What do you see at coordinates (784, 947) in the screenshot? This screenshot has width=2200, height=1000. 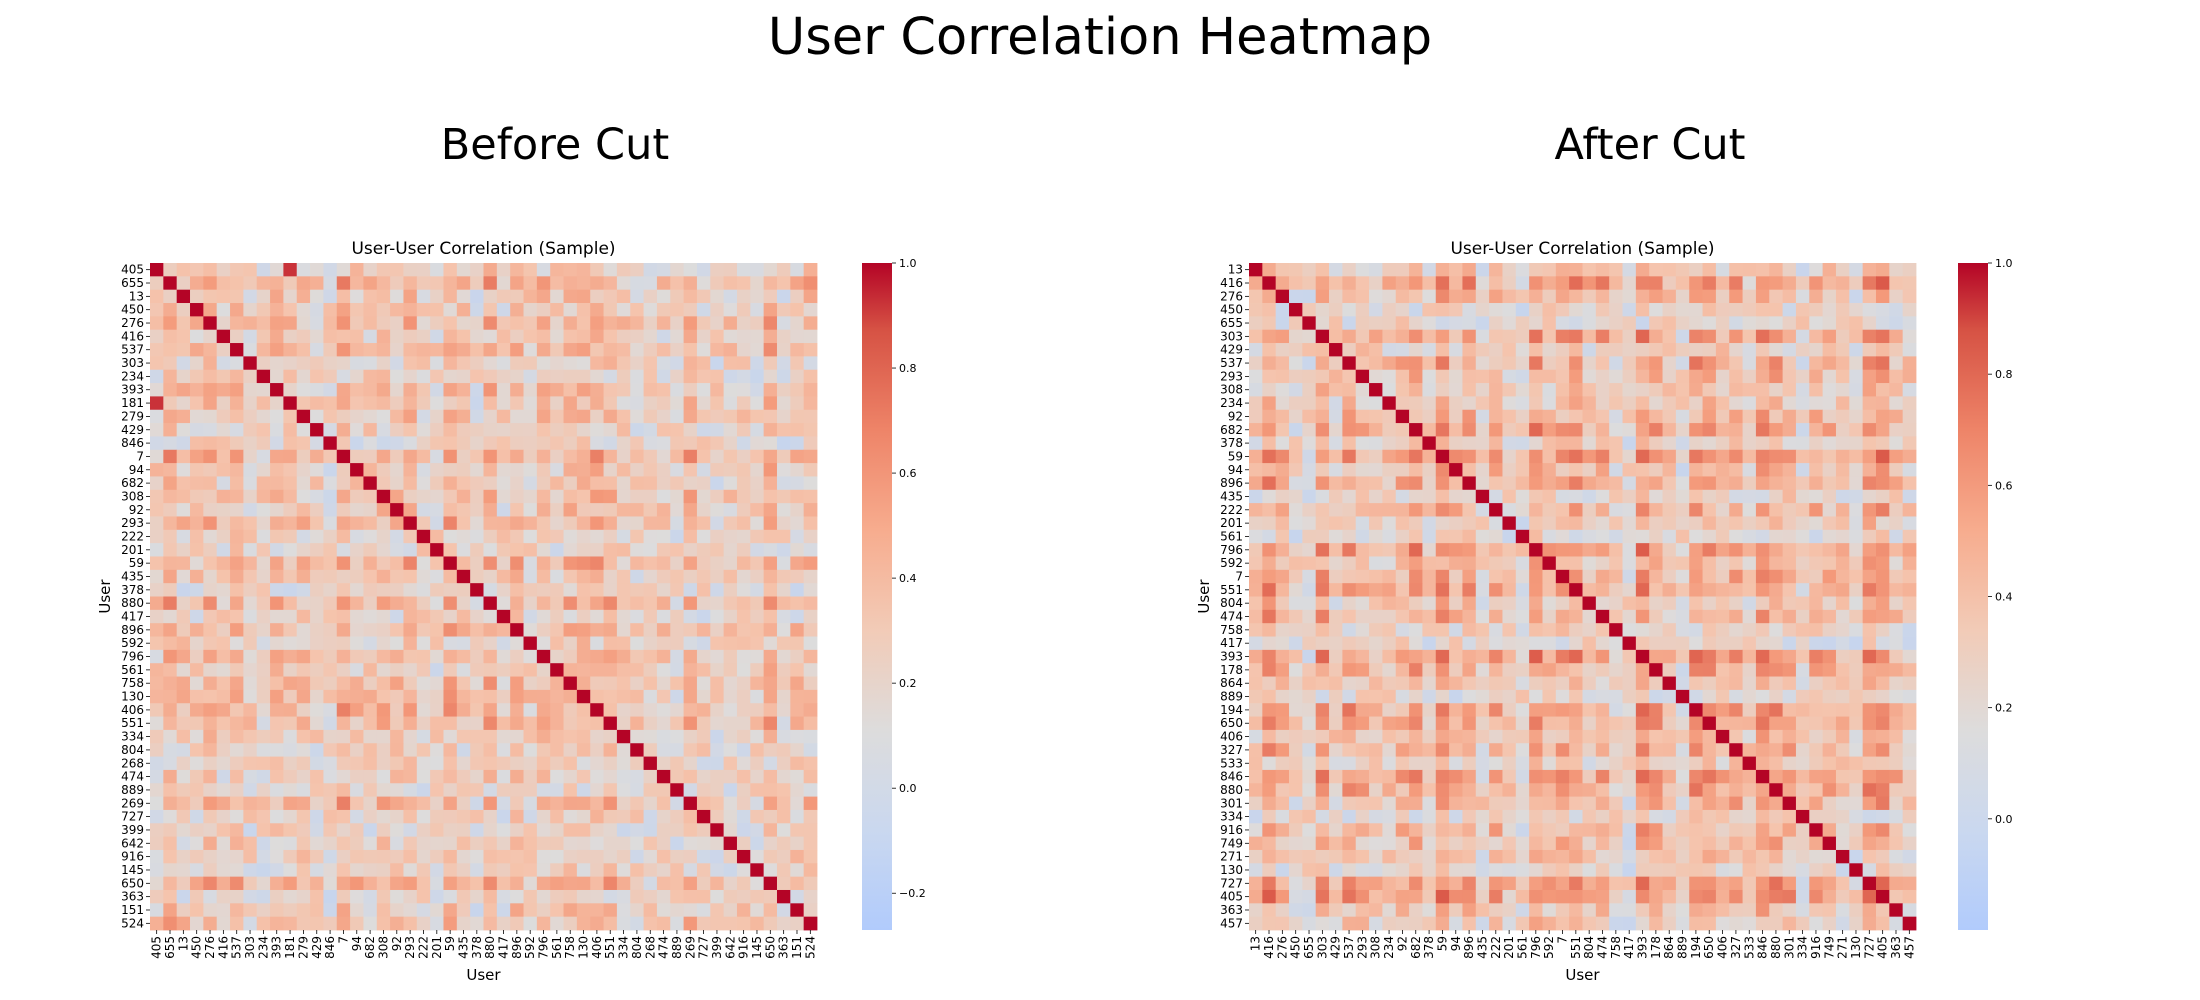 I see `x-tick-label: 363` at bounding box center [784, 947].